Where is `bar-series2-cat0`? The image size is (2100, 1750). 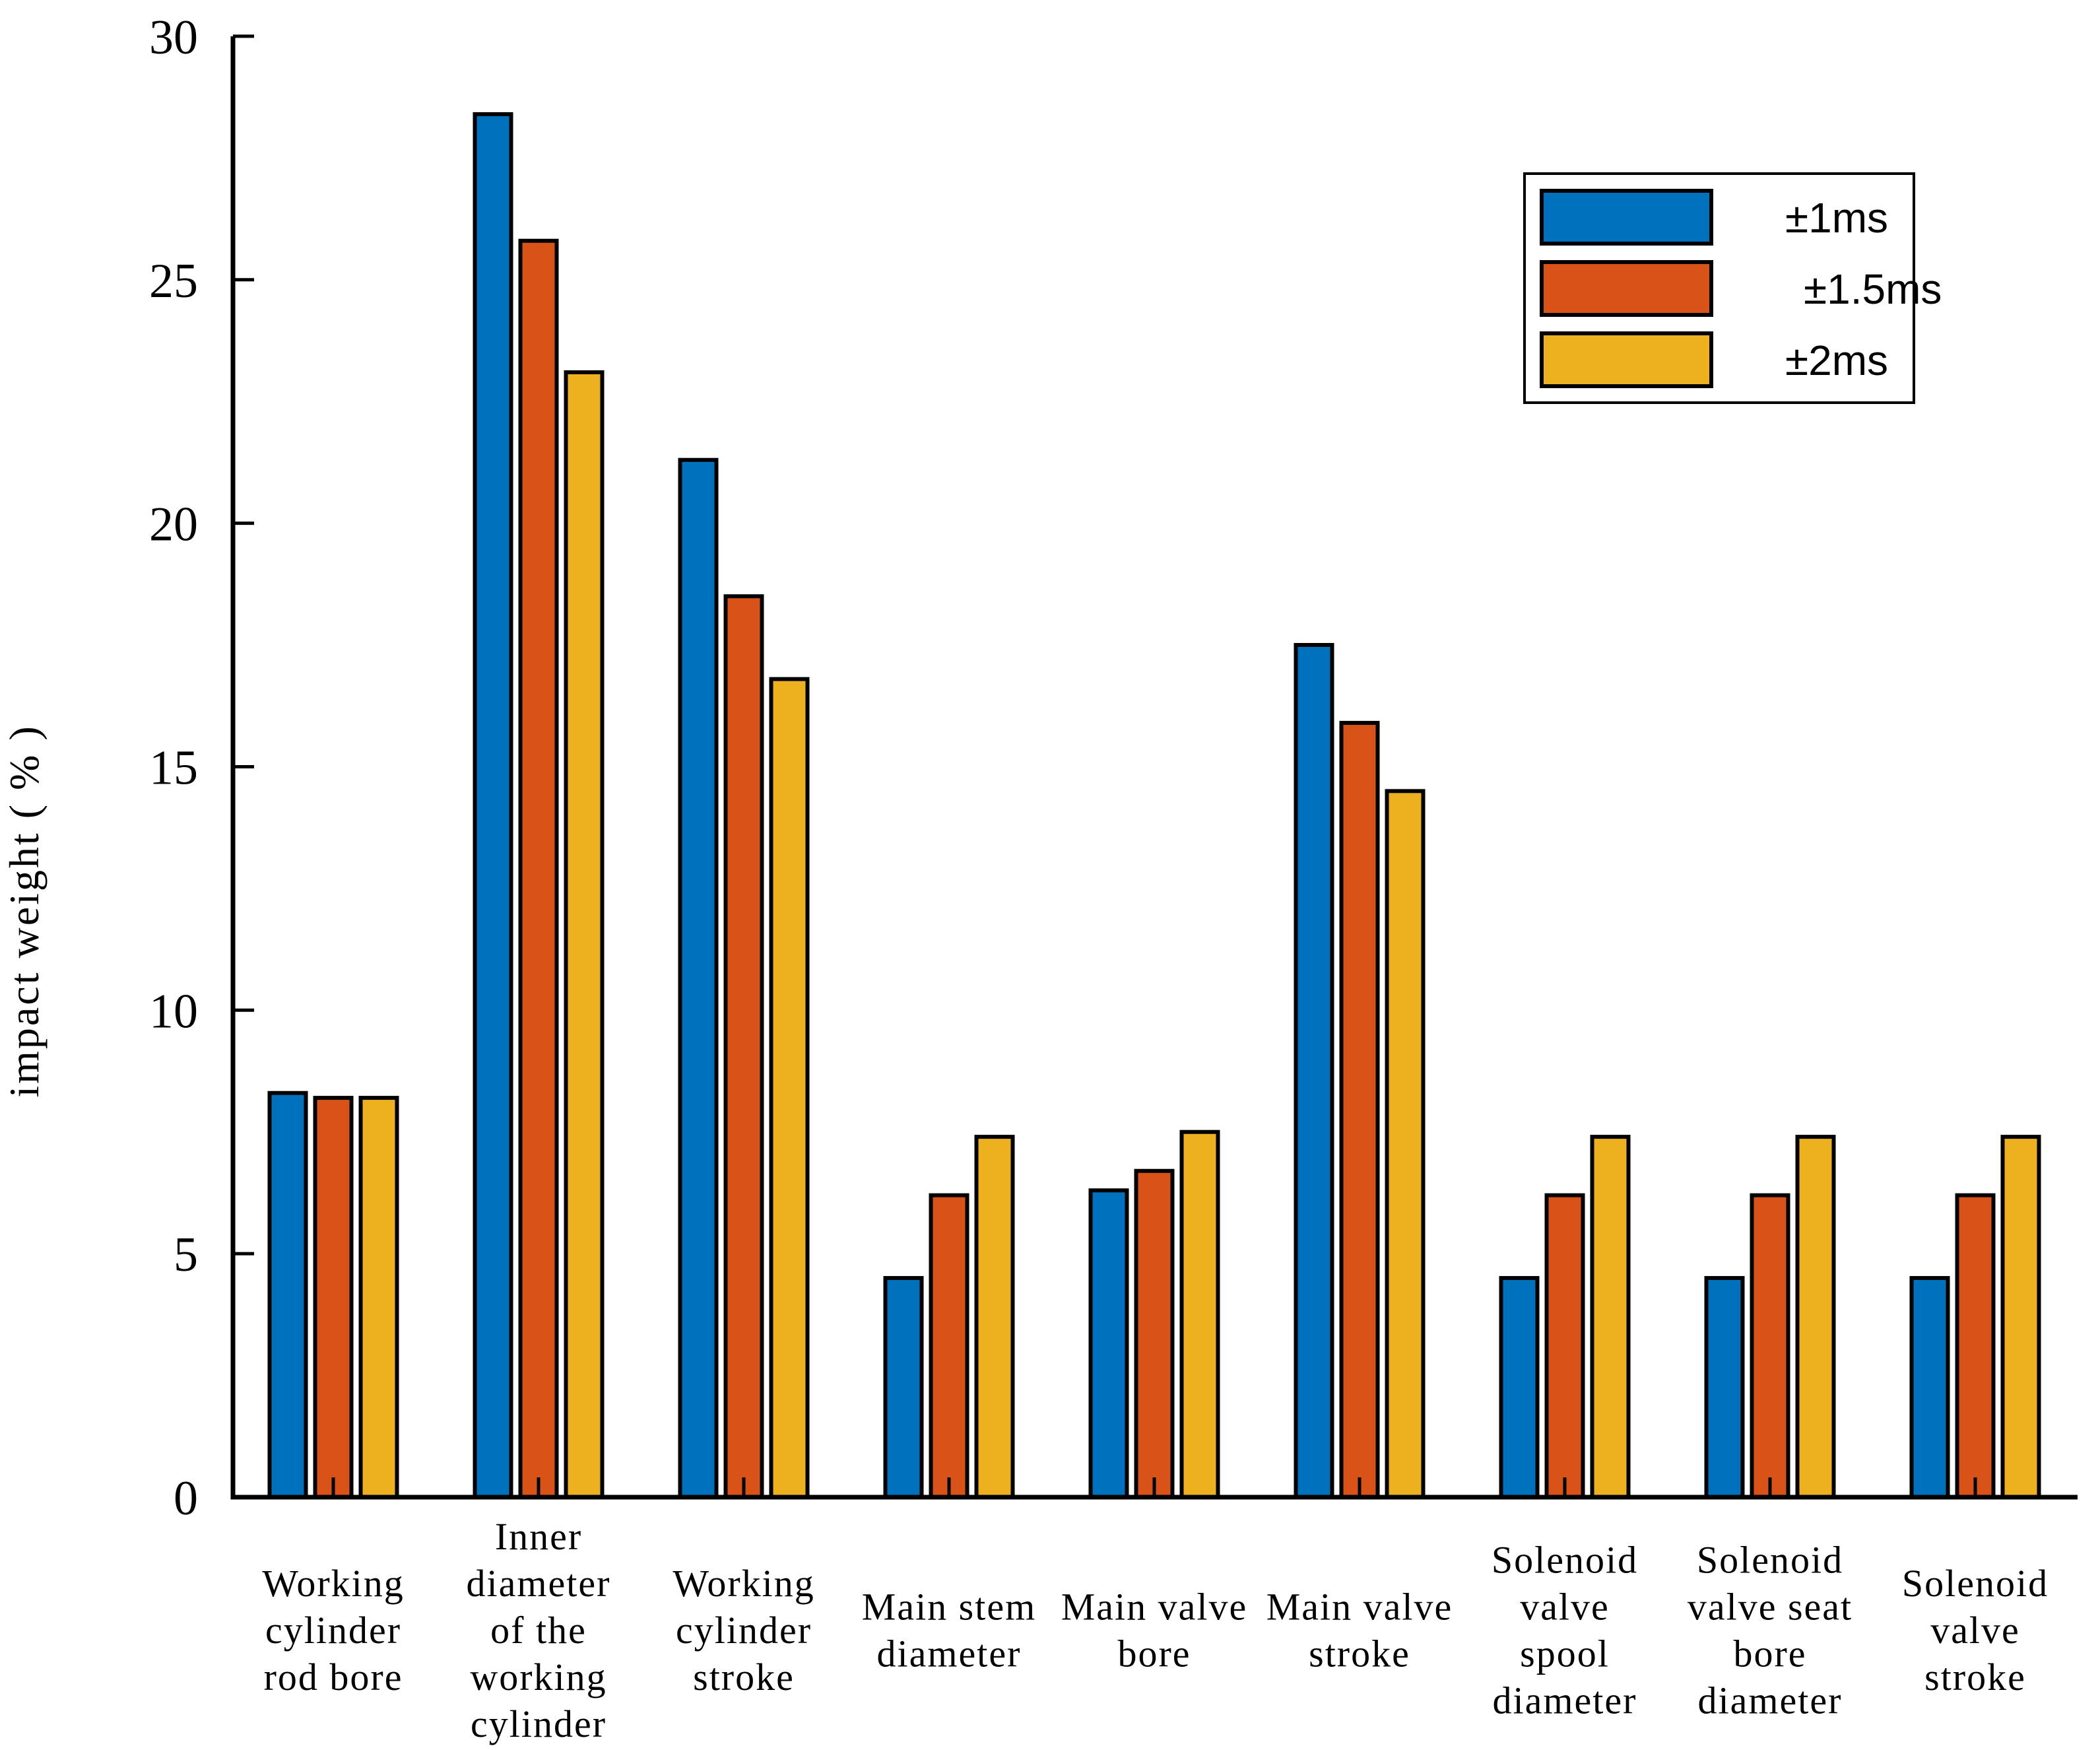 bar-series2-cat0 is located at coordinates (378, 1298).